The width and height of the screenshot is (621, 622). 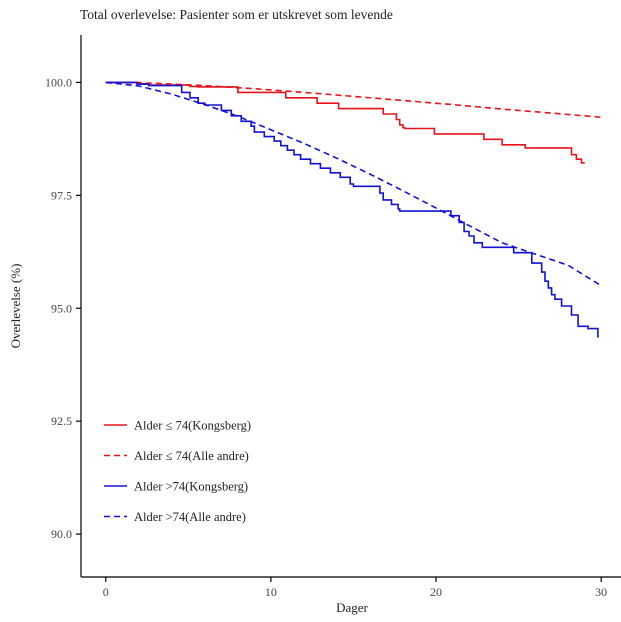 I want to click on legend-label: Alder >74(Alle andre), so click(x=190, y=517).